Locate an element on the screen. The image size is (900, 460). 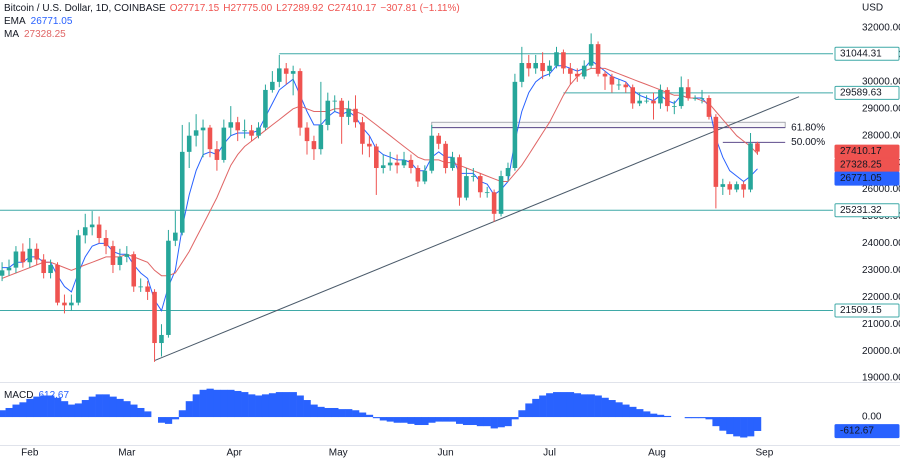
fib-zone is located at coordinates (608, 125).